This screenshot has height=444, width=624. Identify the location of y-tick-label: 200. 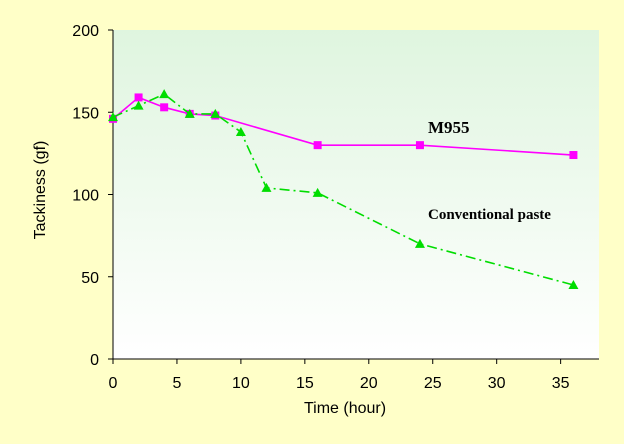
(85, 31).